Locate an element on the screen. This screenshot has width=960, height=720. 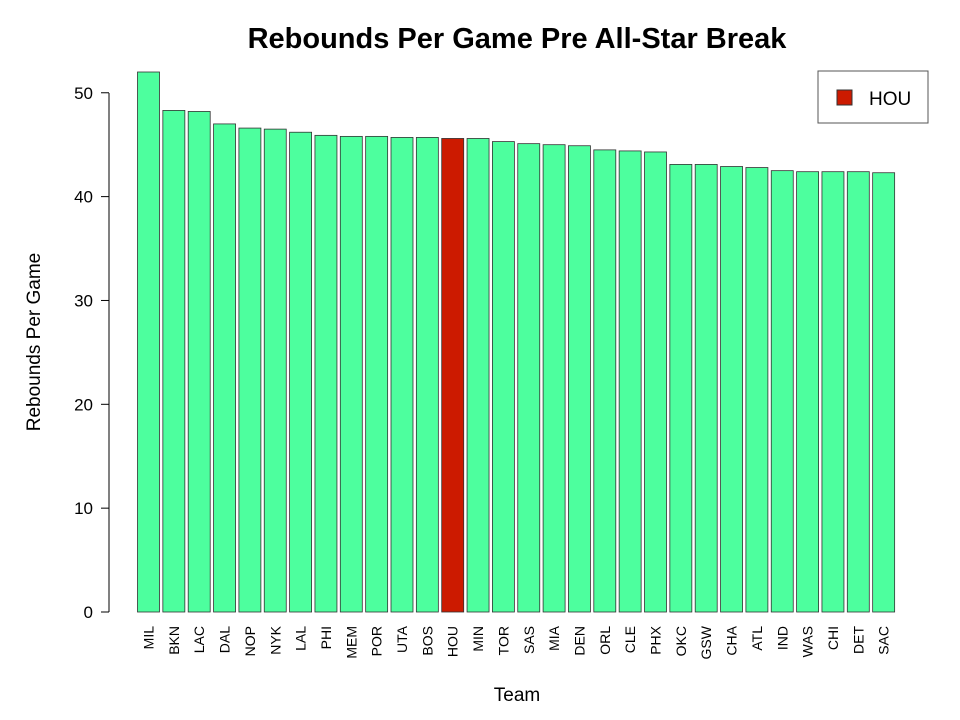
y-tick-label: 0 is located at coordinates (88, 612).